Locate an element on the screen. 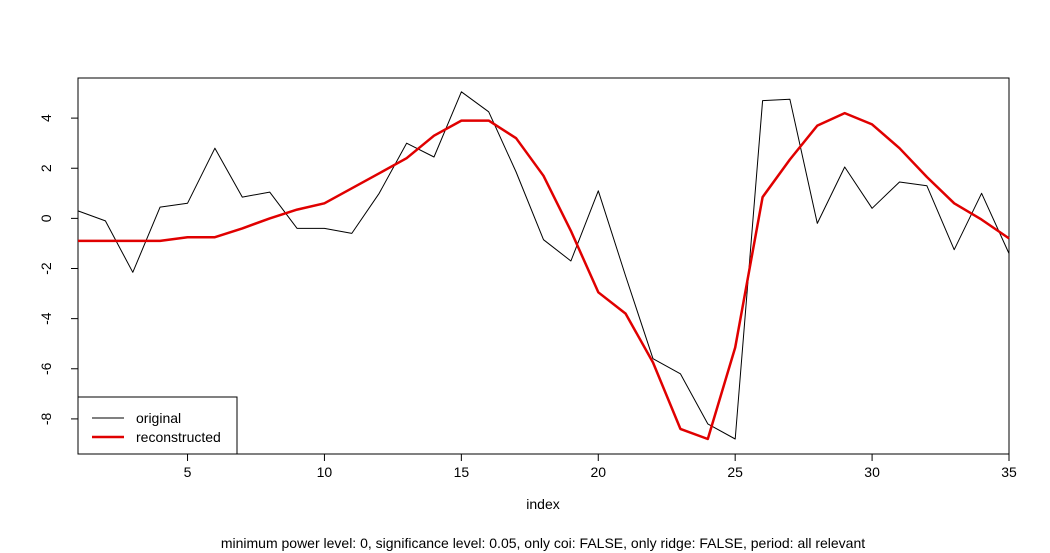  y-tick-label: 2 is located at coordinates (46, 168).